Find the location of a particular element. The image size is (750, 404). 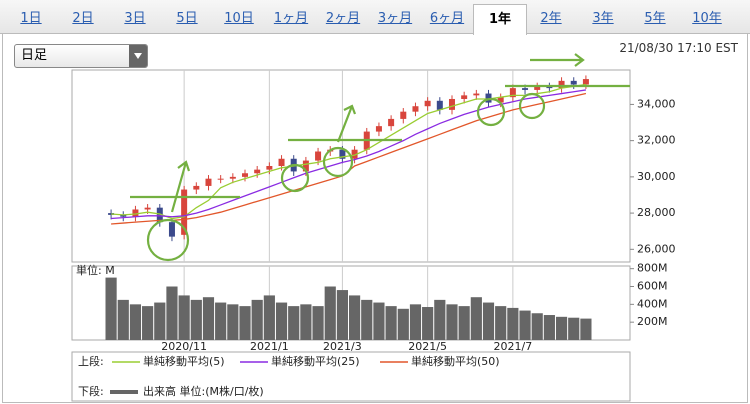

period-tab: 5日 is located at coordinates (187, 18).